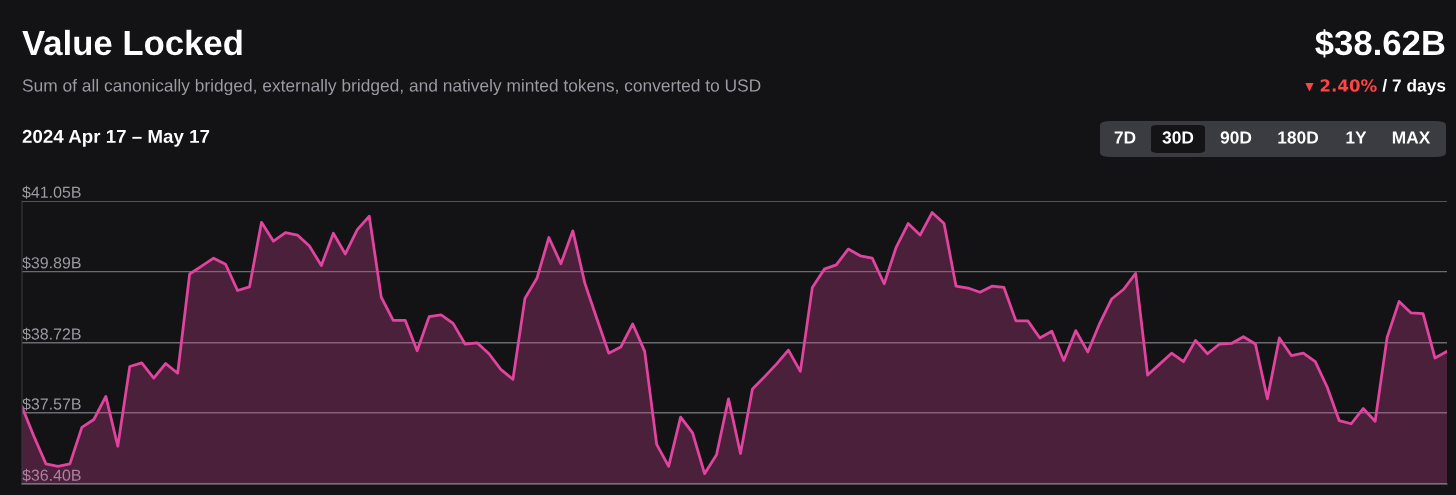  What do you see at coordinates (1178, 137) in the screenshot?
I see `text: 30D` at bounding box center [1178, 137].